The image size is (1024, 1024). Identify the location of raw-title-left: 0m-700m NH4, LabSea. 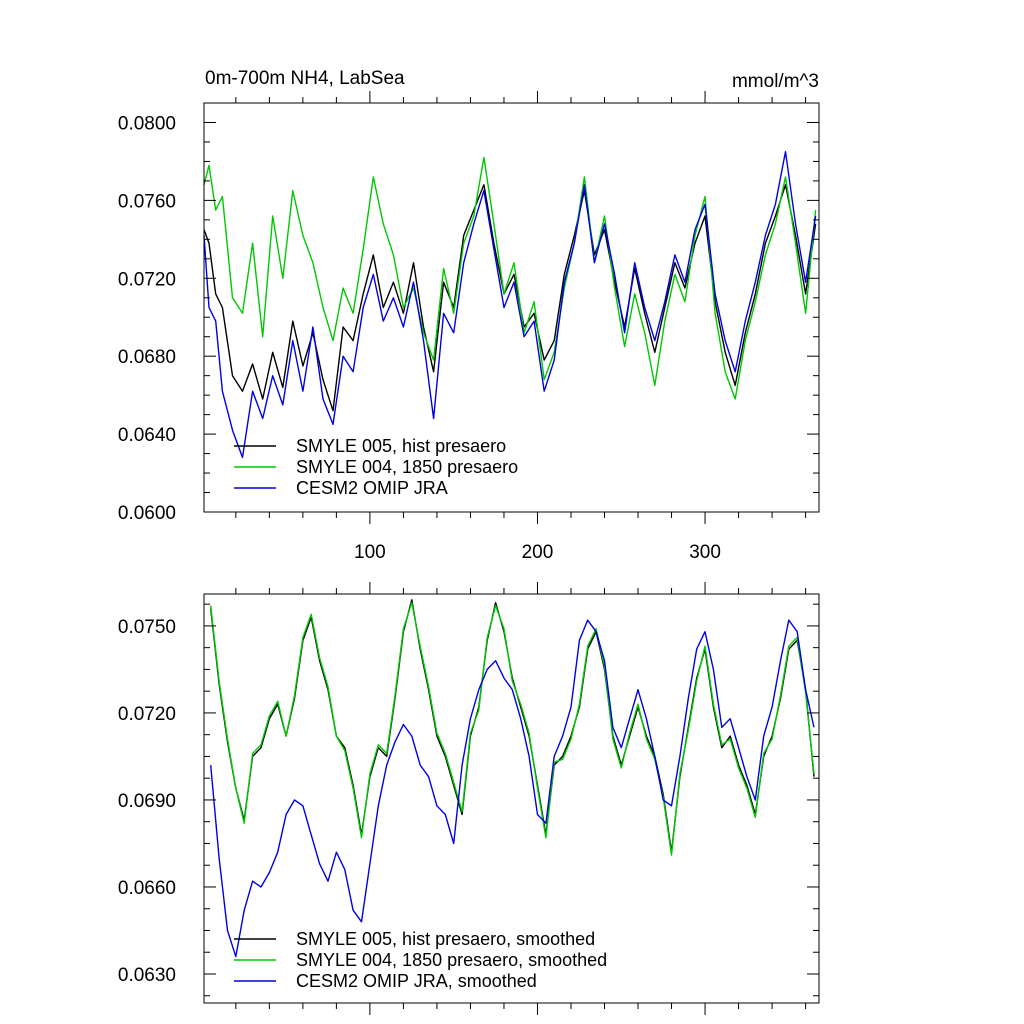
(305, 78).